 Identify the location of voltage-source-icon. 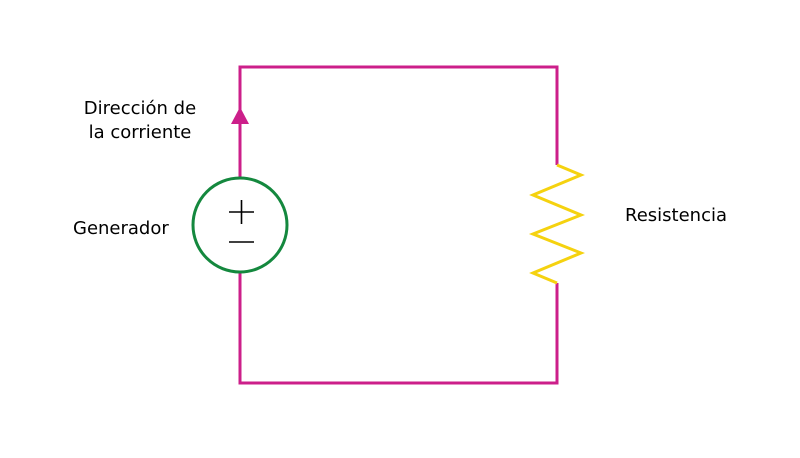
(240, 225).